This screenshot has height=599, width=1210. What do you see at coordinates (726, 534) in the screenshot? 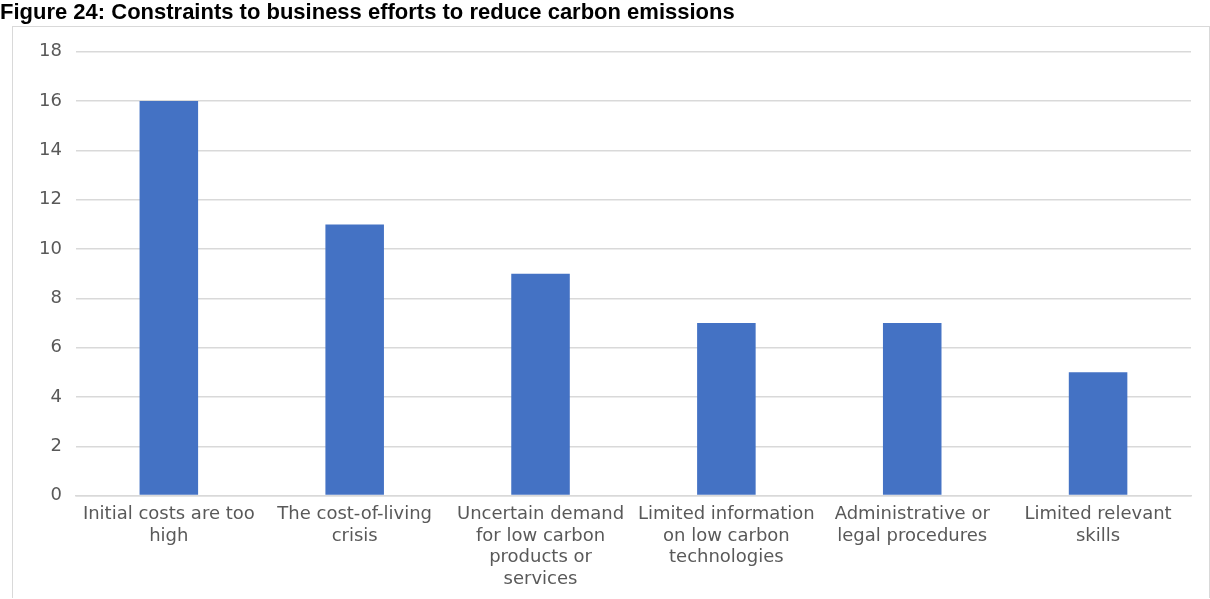
I see `x-tick-label: Limited information on low carbon technologies` at bounding box center [726, 534].